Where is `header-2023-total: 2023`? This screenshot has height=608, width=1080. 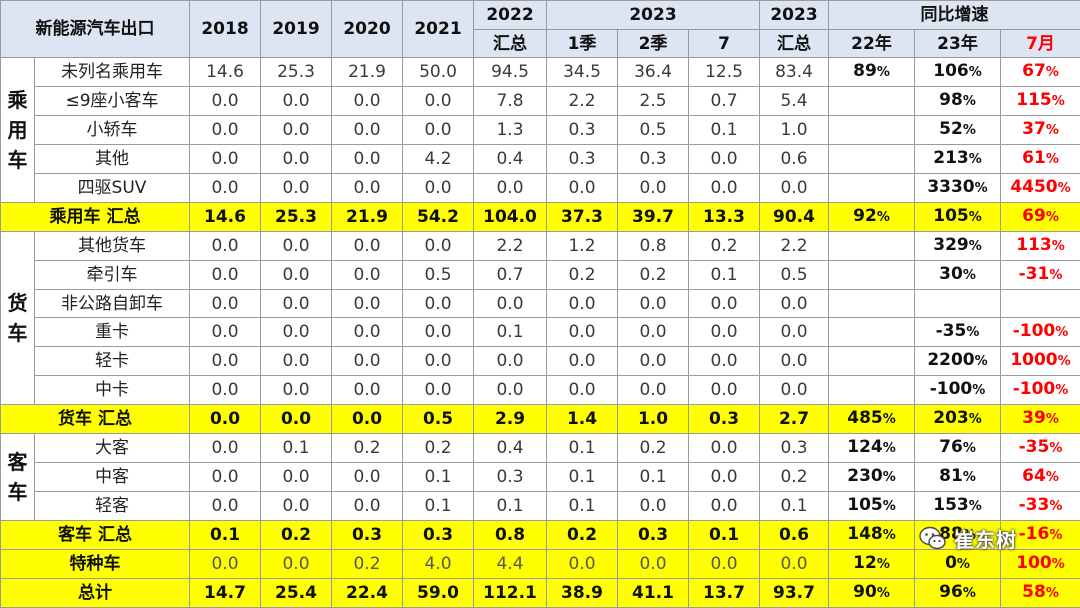 header-2023-total: 2023 is located at coordinates (794, 15).